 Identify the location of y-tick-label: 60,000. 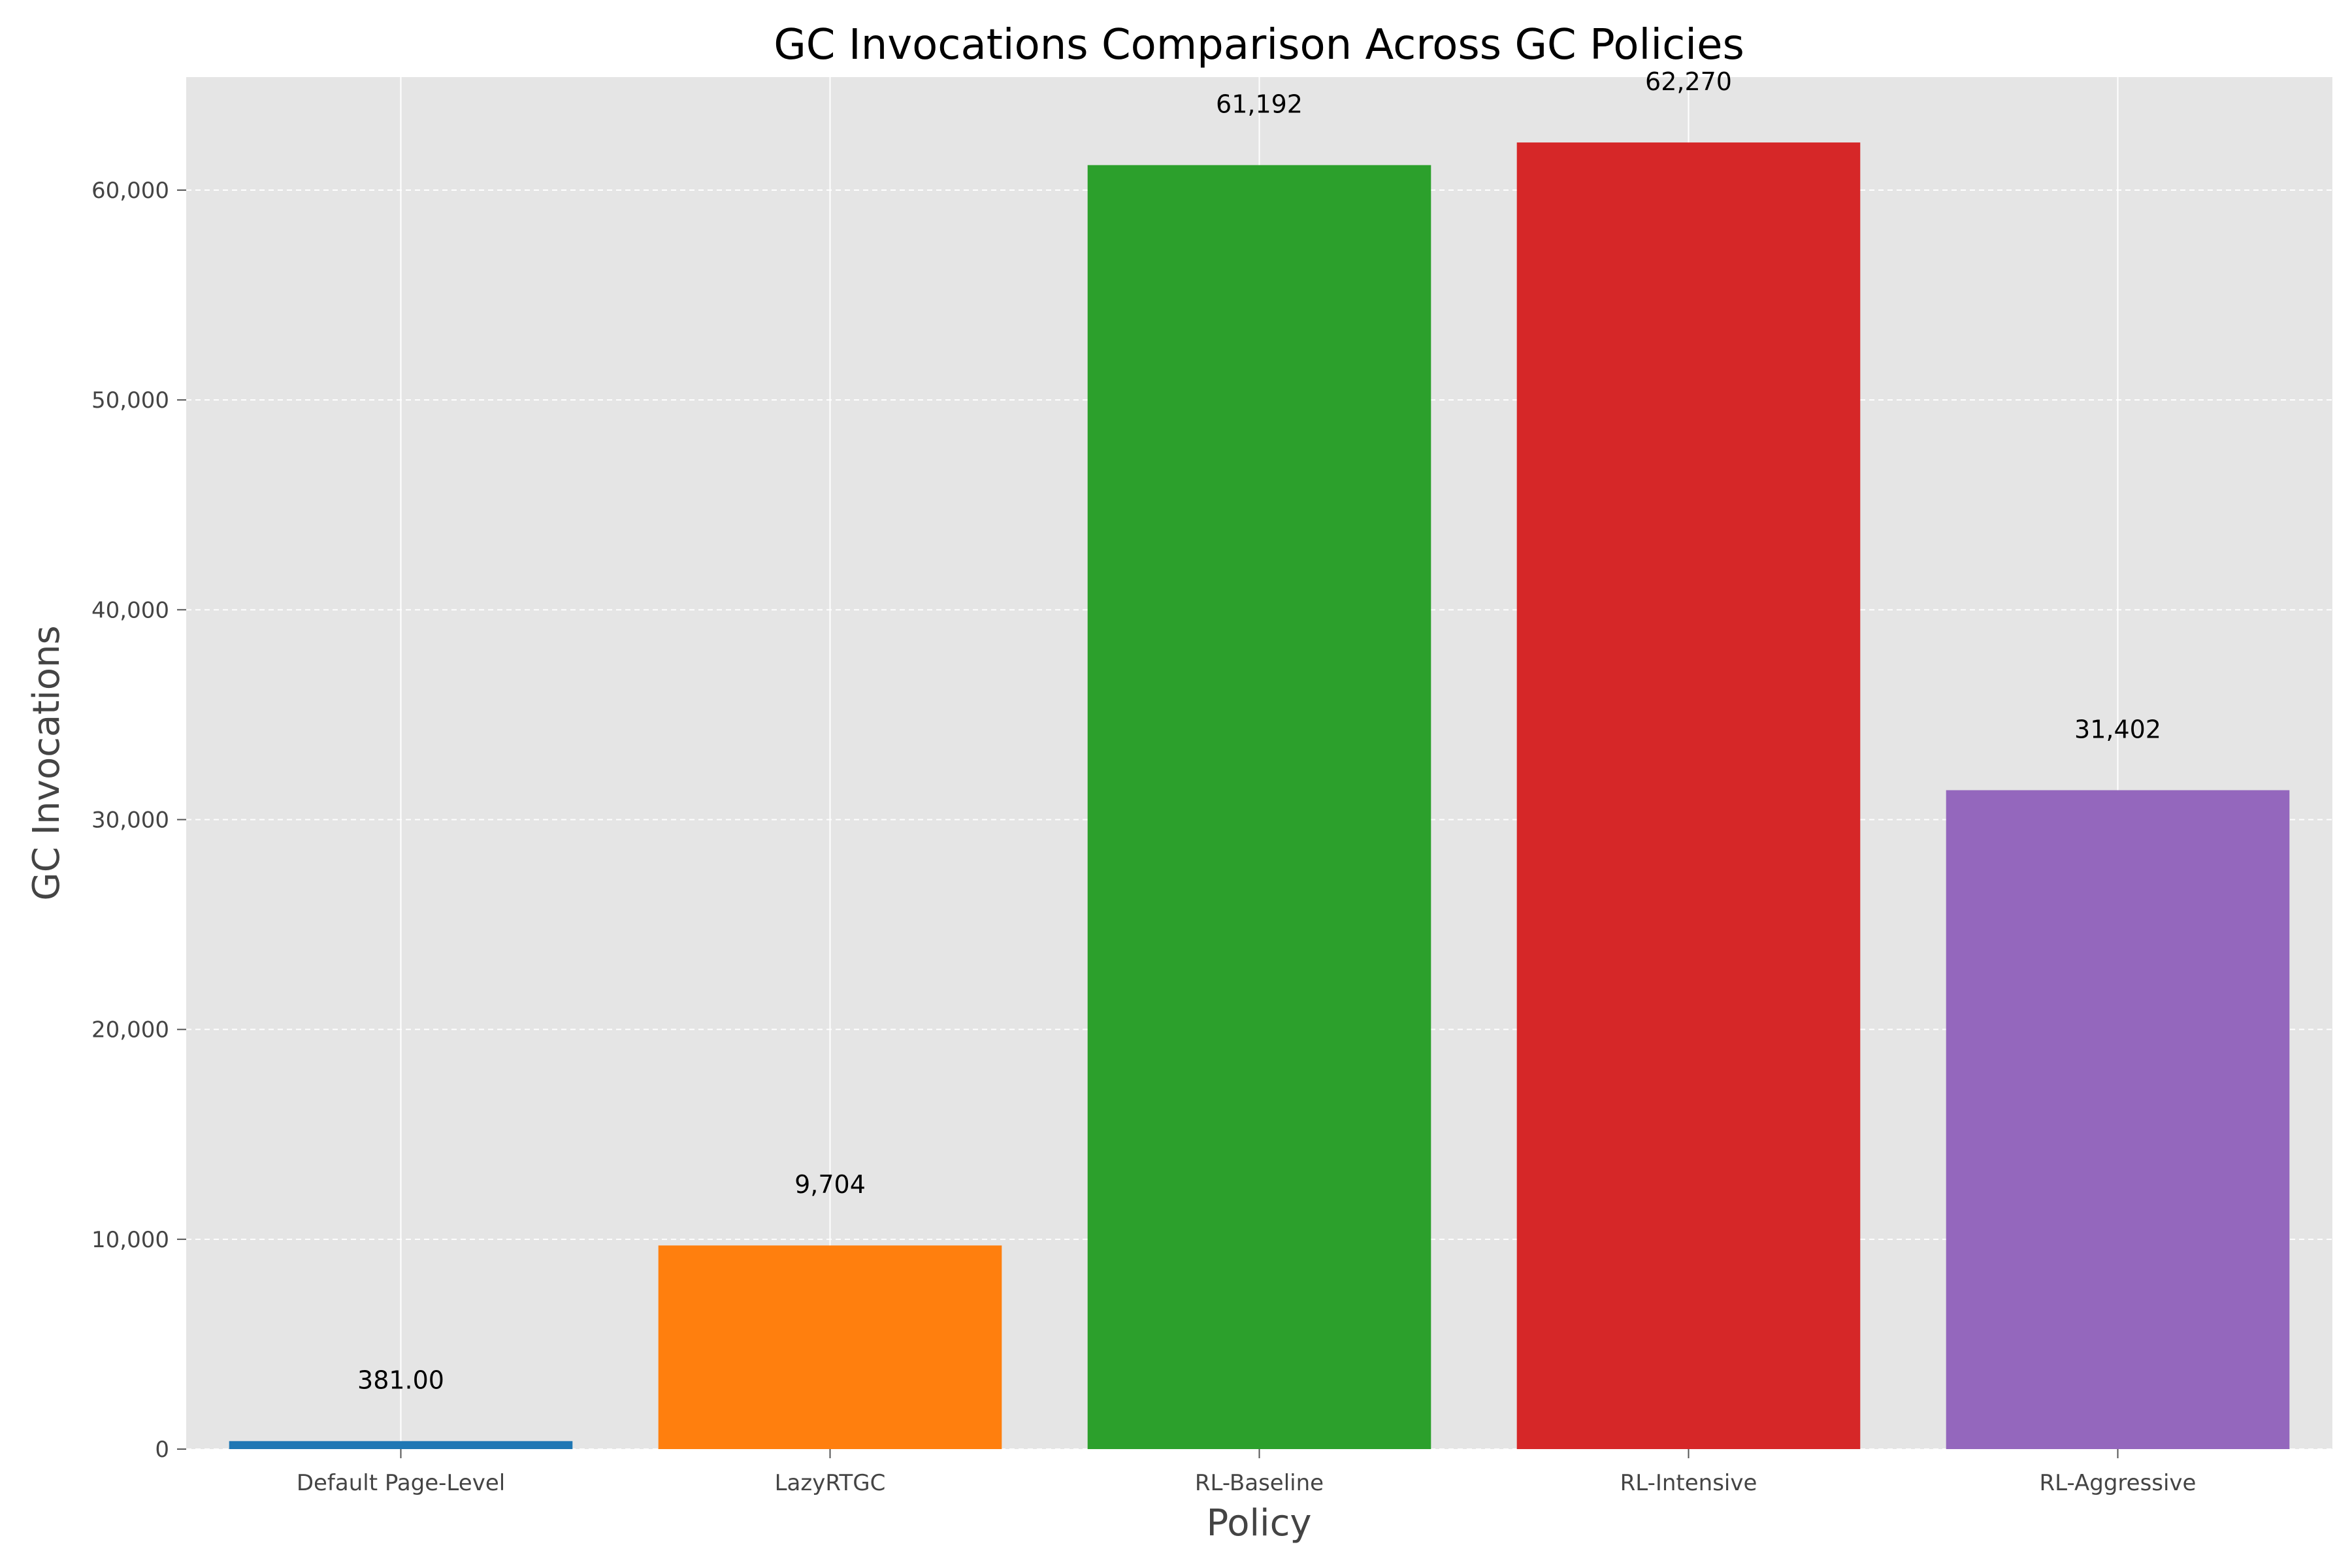
(130, 191).